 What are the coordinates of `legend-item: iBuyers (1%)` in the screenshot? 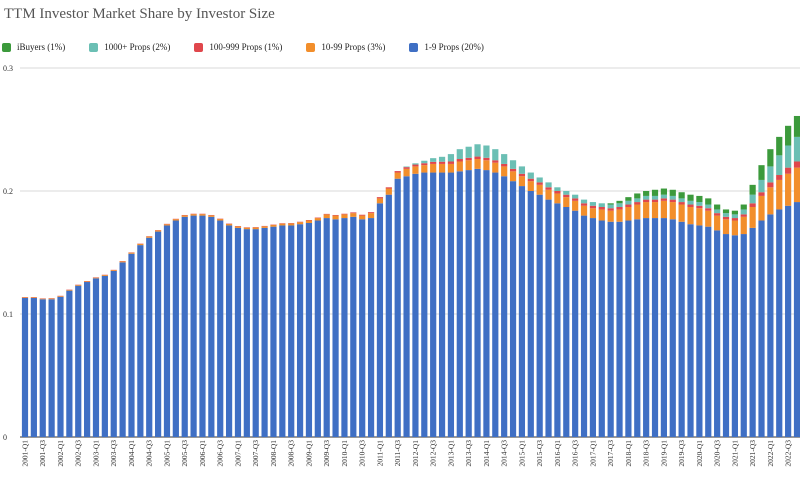 It's located at (33, 47).